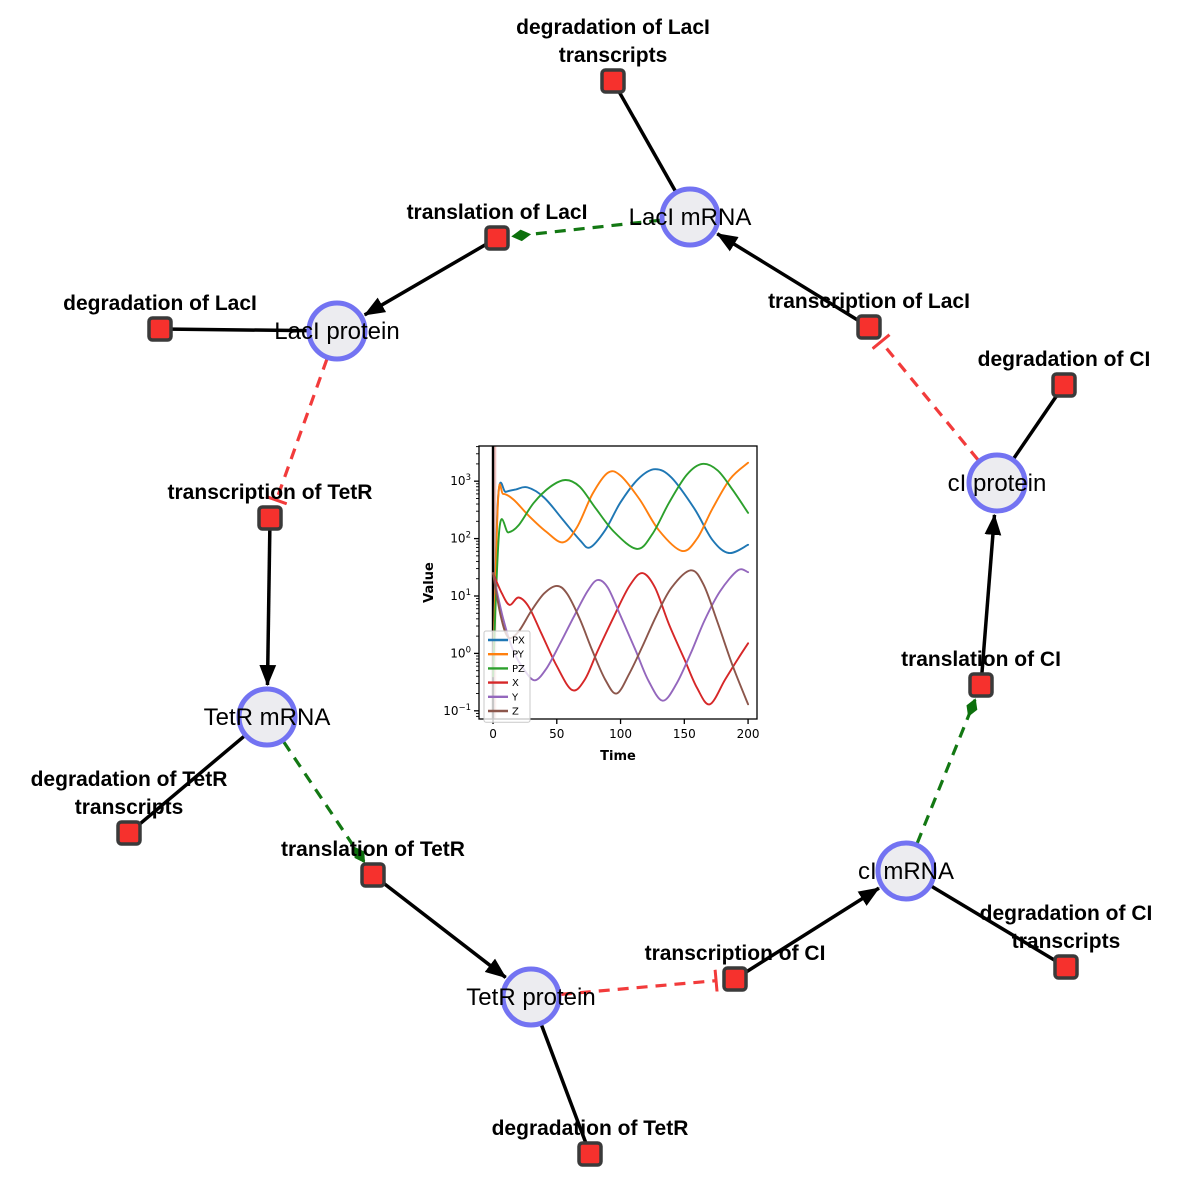 The width and height of the screenshot is (1189, 1200). I want to click on species-node-ci_protein, so click(997, 483).